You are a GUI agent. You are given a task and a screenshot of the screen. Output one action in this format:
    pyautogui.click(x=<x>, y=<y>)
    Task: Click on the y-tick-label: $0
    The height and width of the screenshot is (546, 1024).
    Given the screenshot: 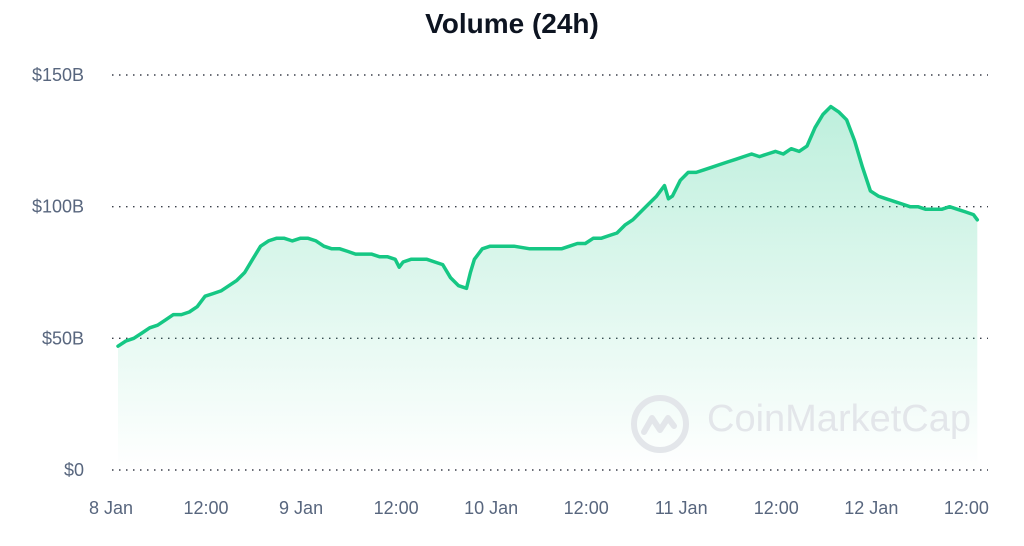 What is the action you would take?
    pyautogui.click(x=74, y=470)
    